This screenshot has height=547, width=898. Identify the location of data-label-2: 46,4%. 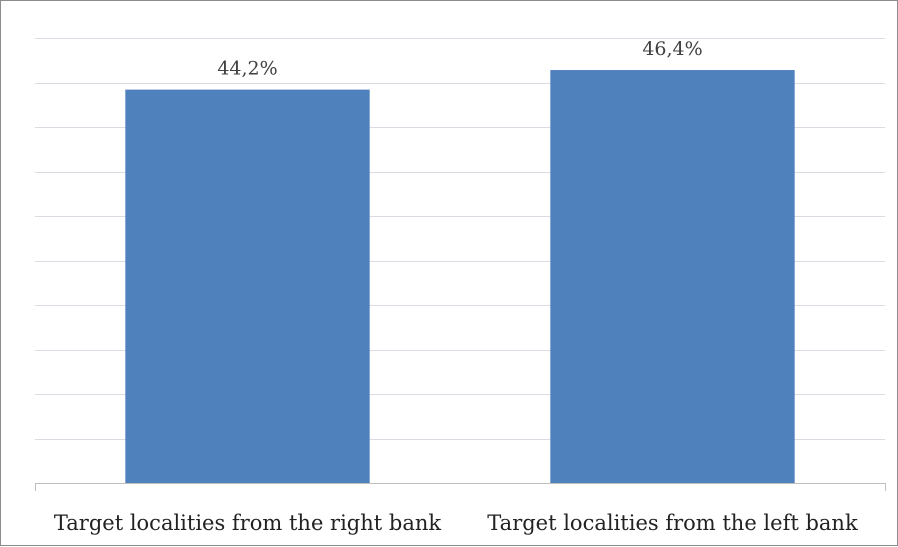
(672, 49).